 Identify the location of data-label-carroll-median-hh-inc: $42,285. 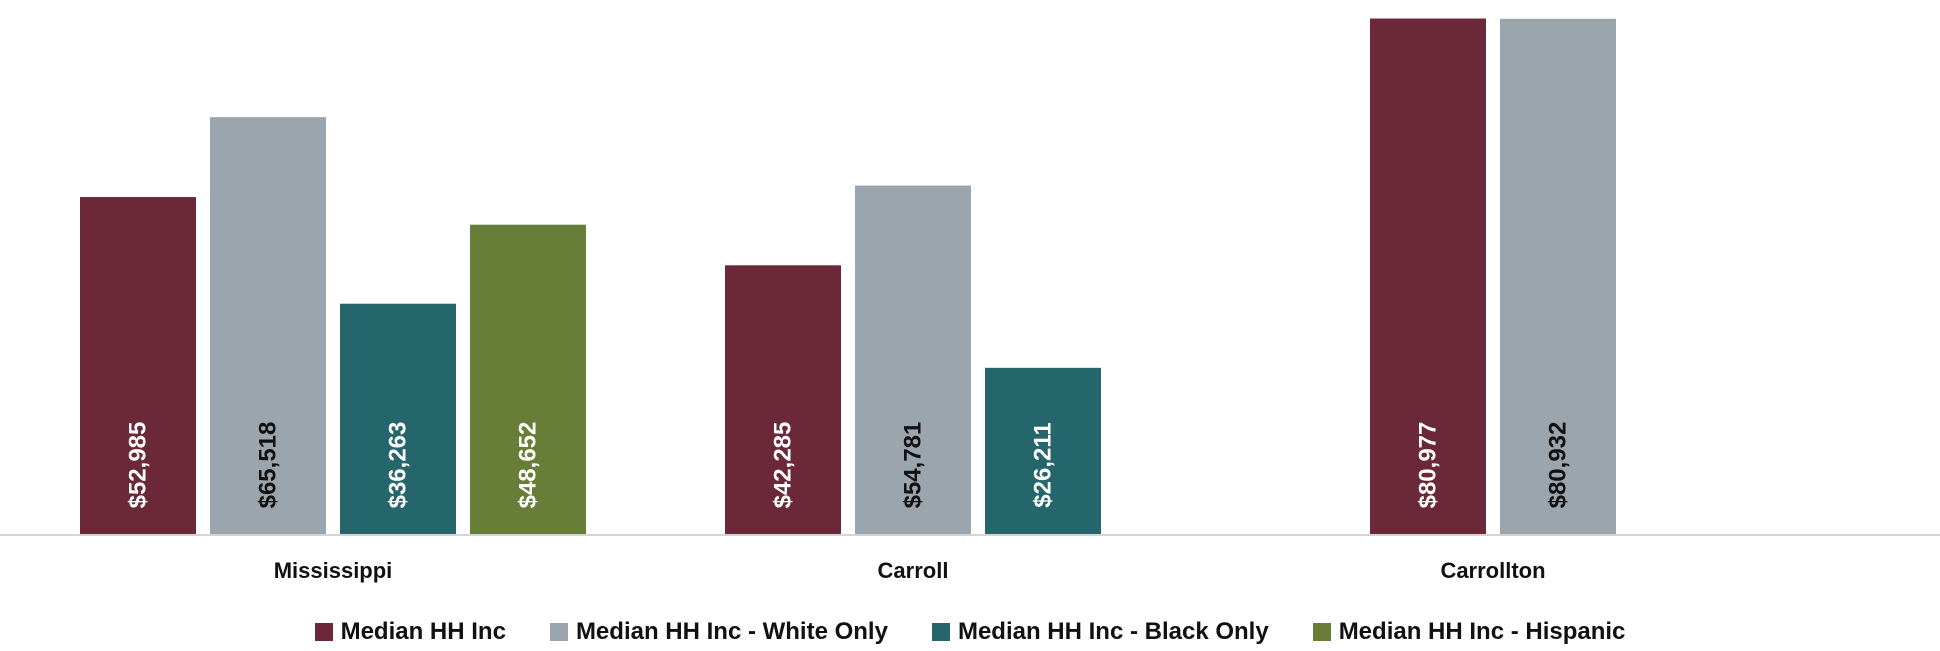
(783, 465).